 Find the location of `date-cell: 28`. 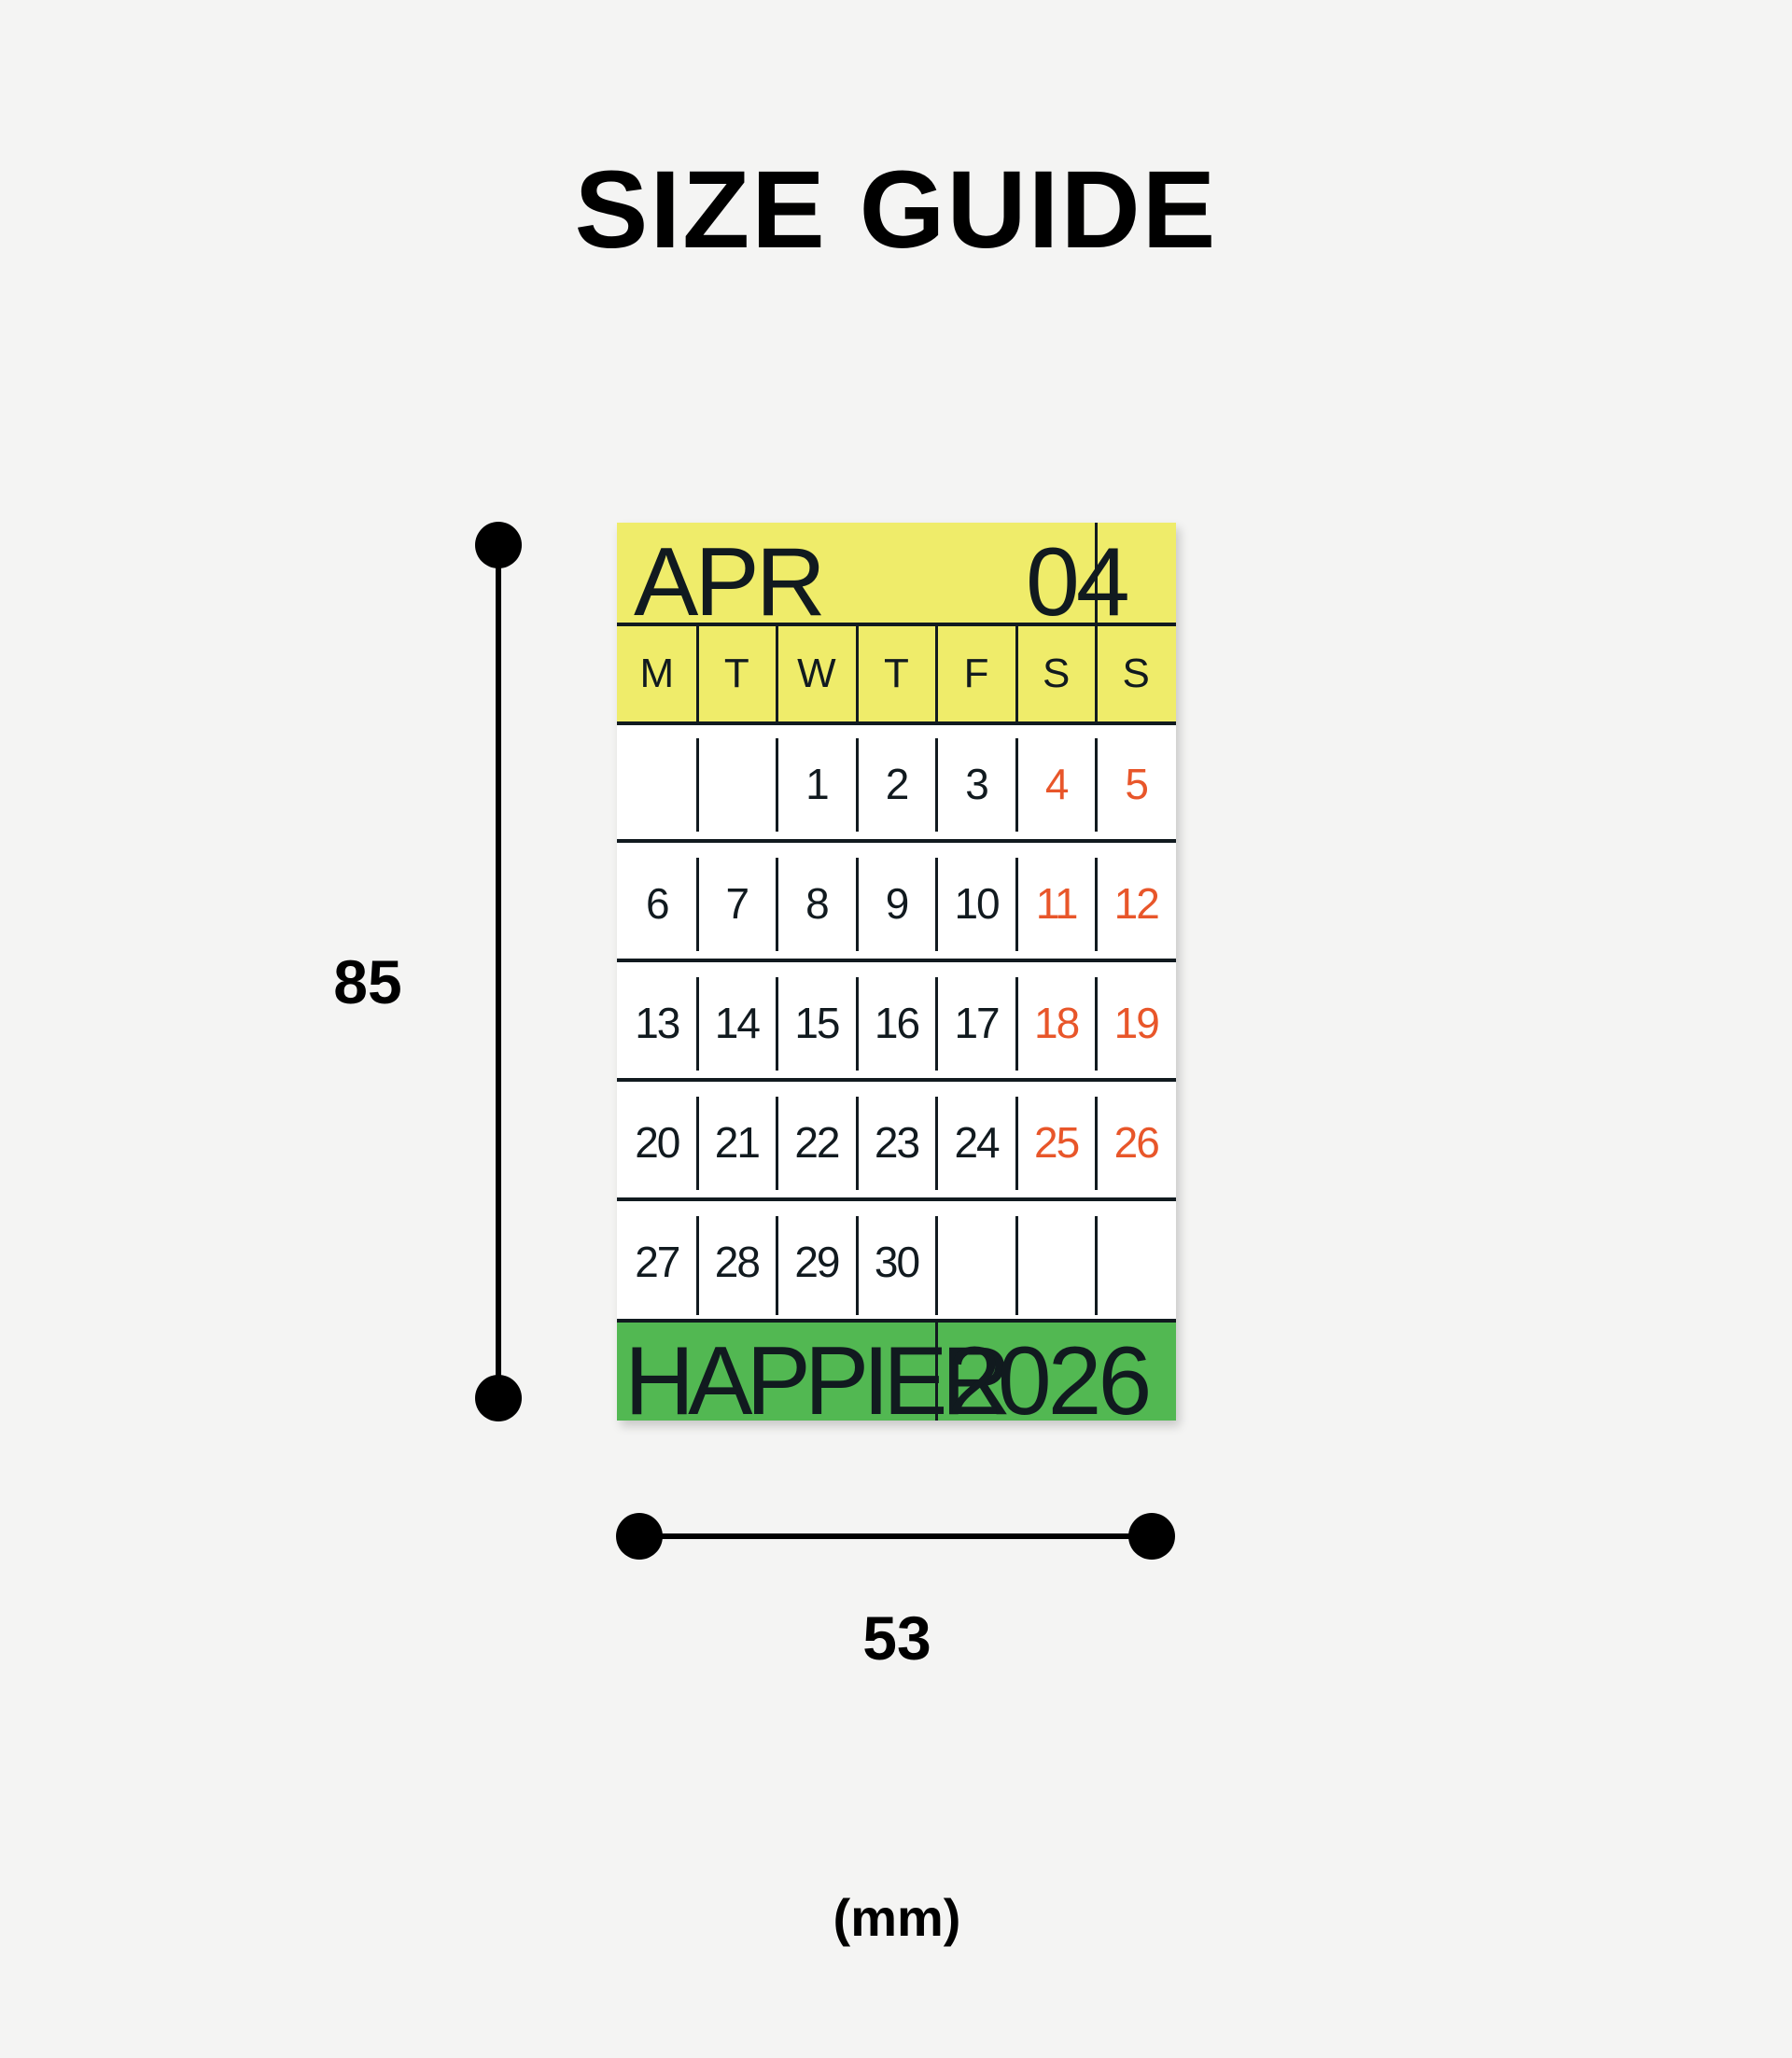

date-cell: 28 is located at coordinates (737, 1262).